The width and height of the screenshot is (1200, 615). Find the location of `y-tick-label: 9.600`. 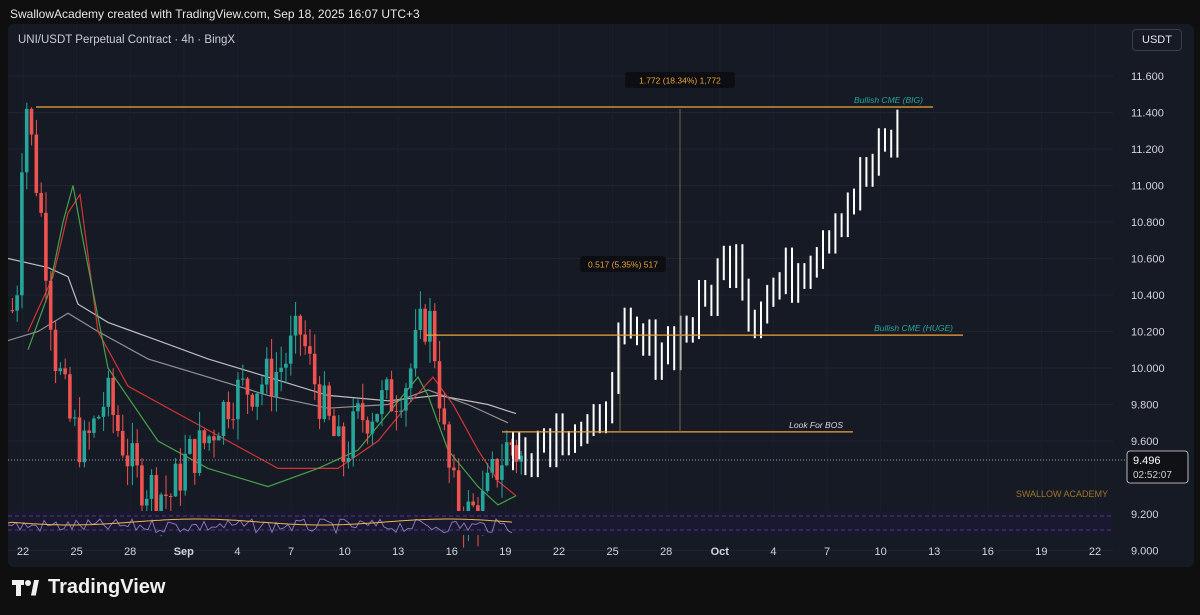

y-tick-label: 9.600 is located at coordinates (1145, 442).